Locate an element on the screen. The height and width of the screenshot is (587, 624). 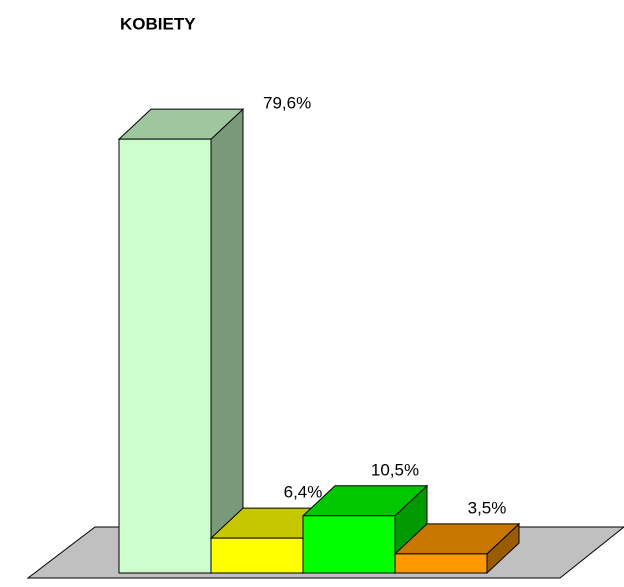
bar-side is located at coordinates (227, 341).